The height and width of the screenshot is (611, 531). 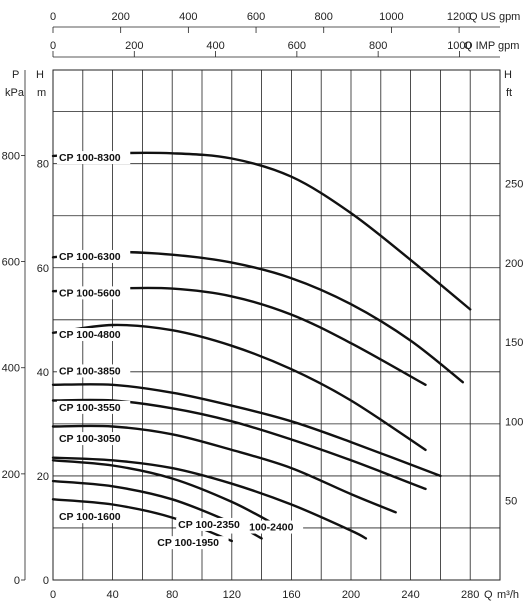 I want to click on x-axis-title: Q, so click(x=488, y=595).